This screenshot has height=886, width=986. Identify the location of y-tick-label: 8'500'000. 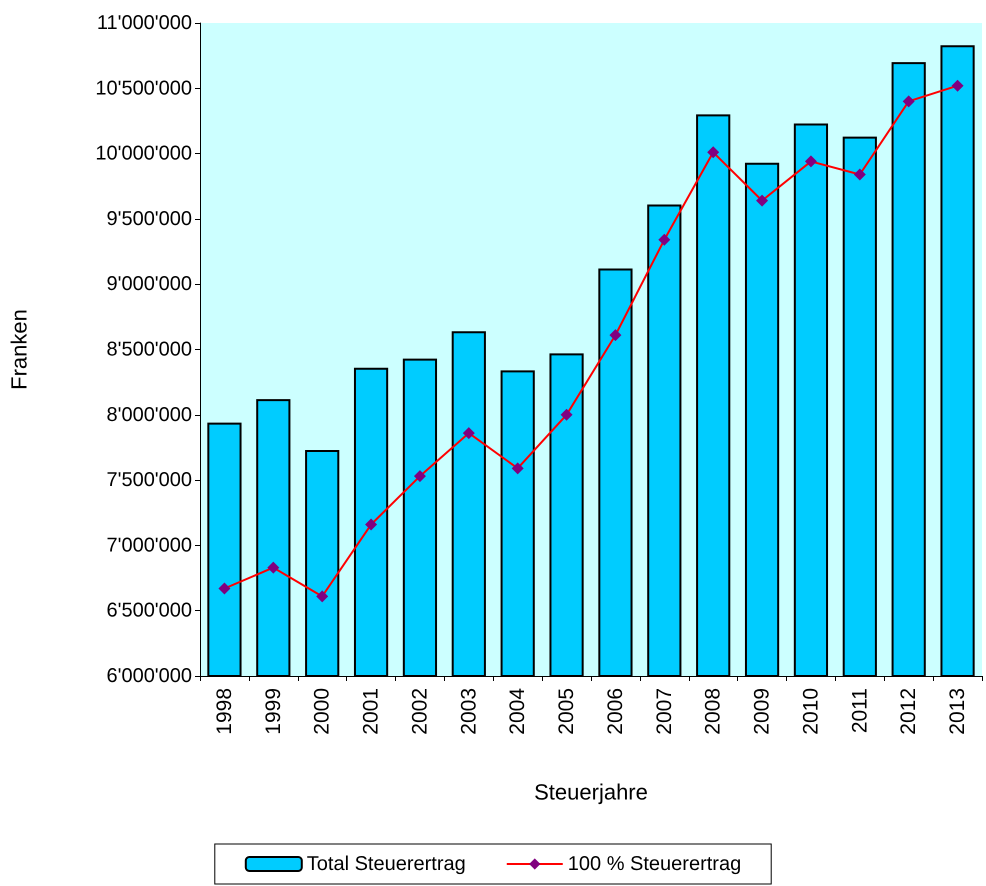
(149, 349).